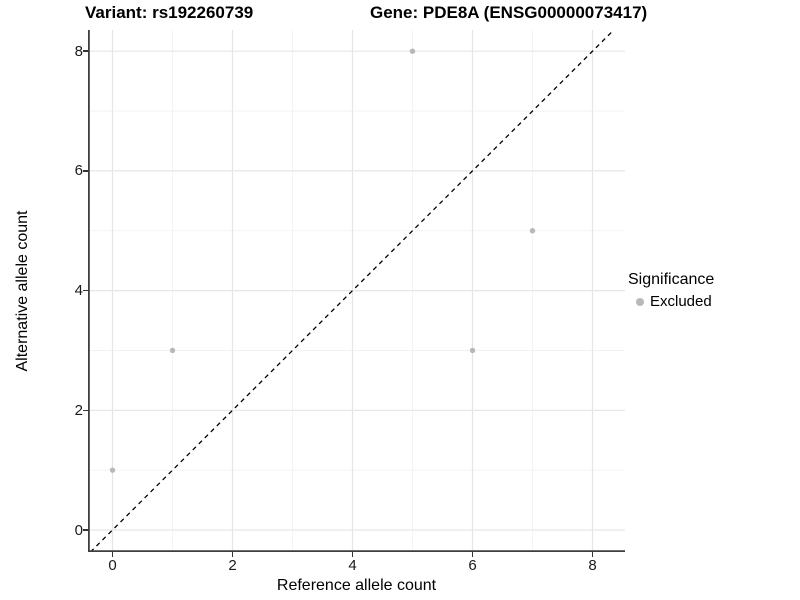  I want to click on x-tick-label: 4, so click(352, 565).